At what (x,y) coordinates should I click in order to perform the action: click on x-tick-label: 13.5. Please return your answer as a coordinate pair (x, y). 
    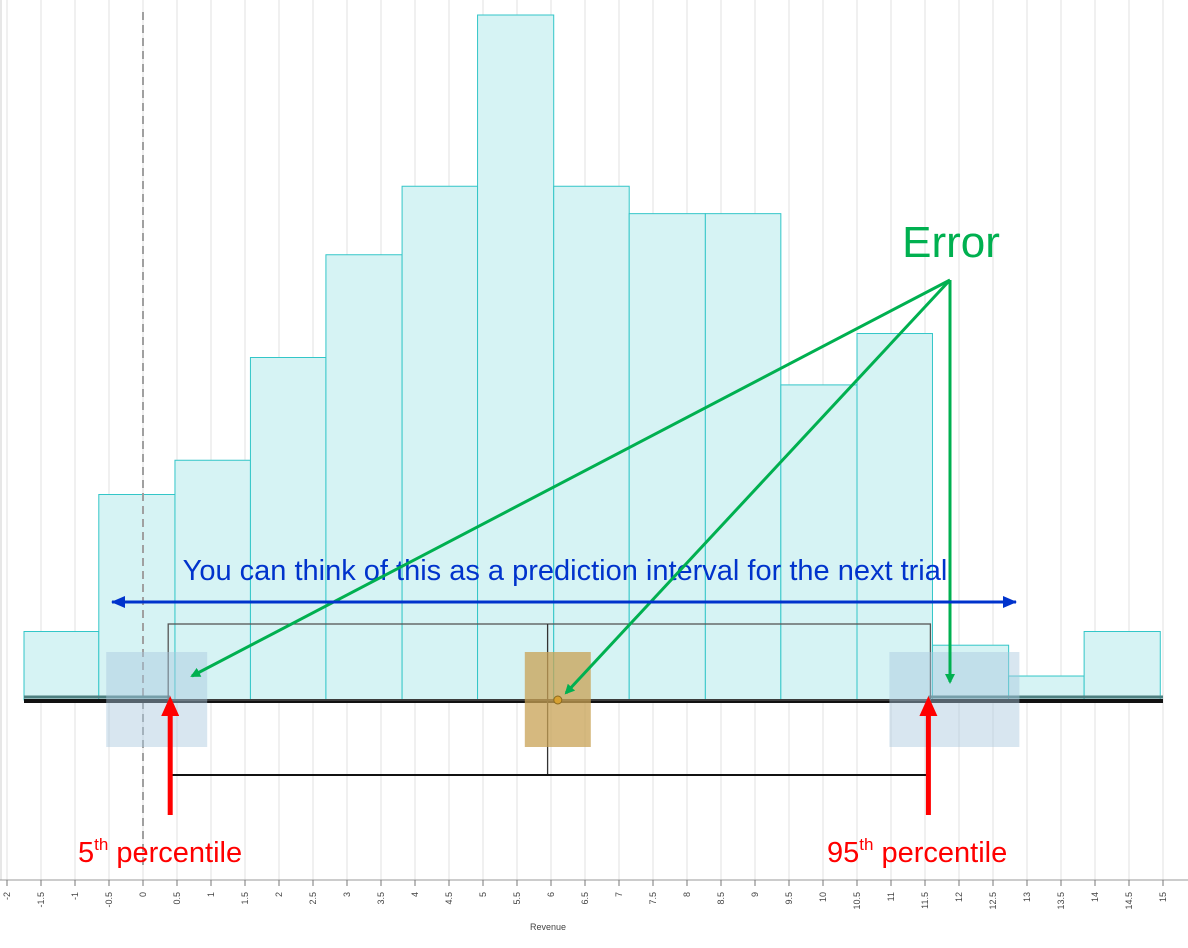
    Looking at the image, I should click on (1061, 901).